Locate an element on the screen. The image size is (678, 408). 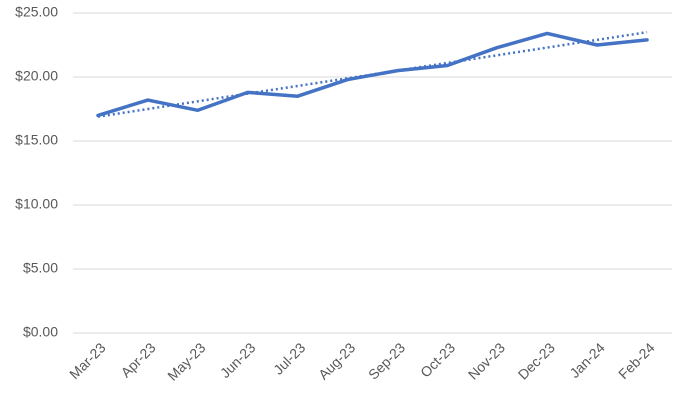
x-tick-label: Jan-24 is located at coordinates (587, 360).